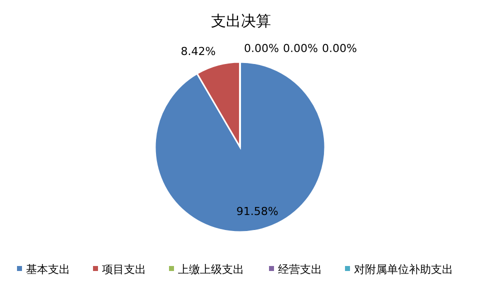 This screenshot has height=290, width=482. I want to click on legend-label: 基本支出, so click(48, 269).